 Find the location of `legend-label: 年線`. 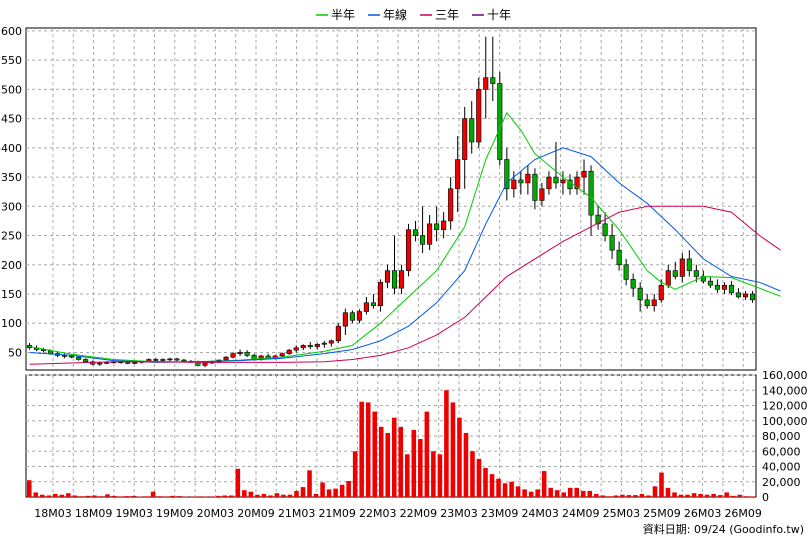

legend-label: 年線 is located at coordinates (395, 14).